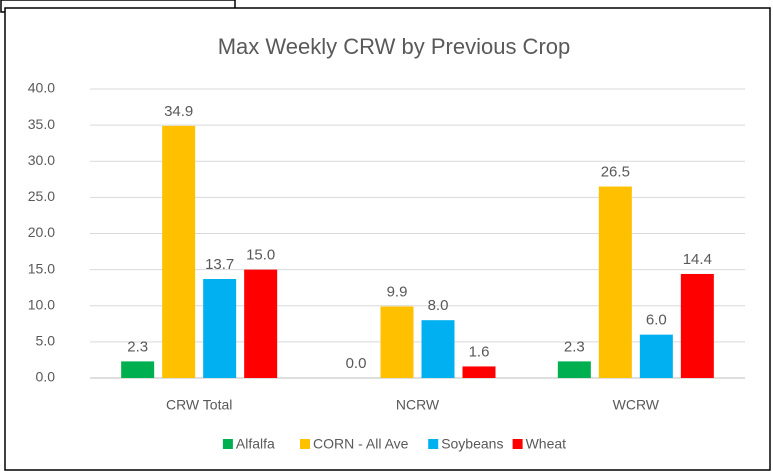  Describe the element at coordinates (178, 111) in the screenshot. I see `data-label: 34.9` at that location.